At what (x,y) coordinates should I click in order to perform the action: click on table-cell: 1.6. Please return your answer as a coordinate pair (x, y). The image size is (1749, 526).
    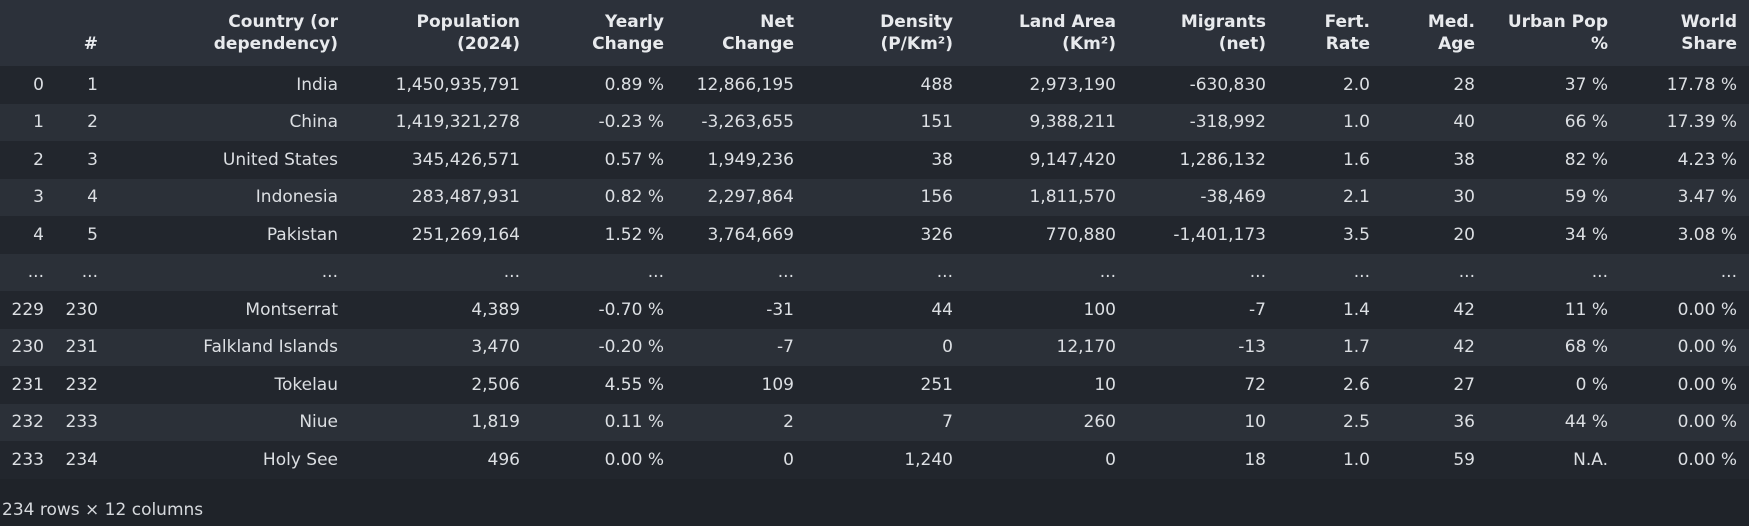
    Looking at the image, I should click on (1330, 160).